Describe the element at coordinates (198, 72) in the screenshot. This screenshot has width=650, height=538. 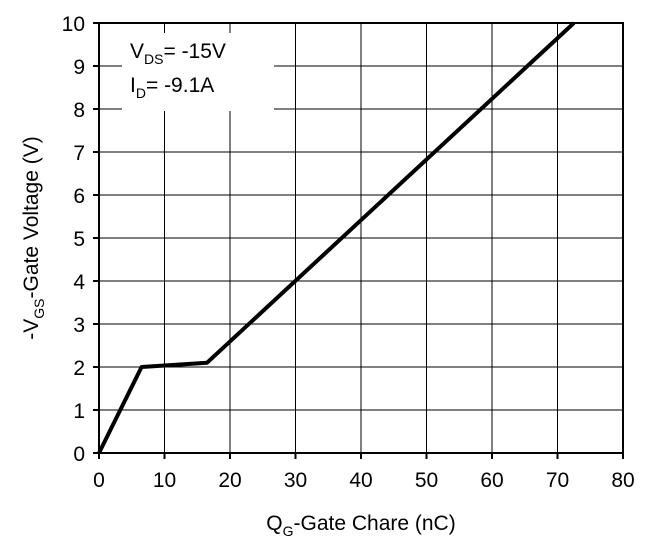
I see `annotation-background` at that location.